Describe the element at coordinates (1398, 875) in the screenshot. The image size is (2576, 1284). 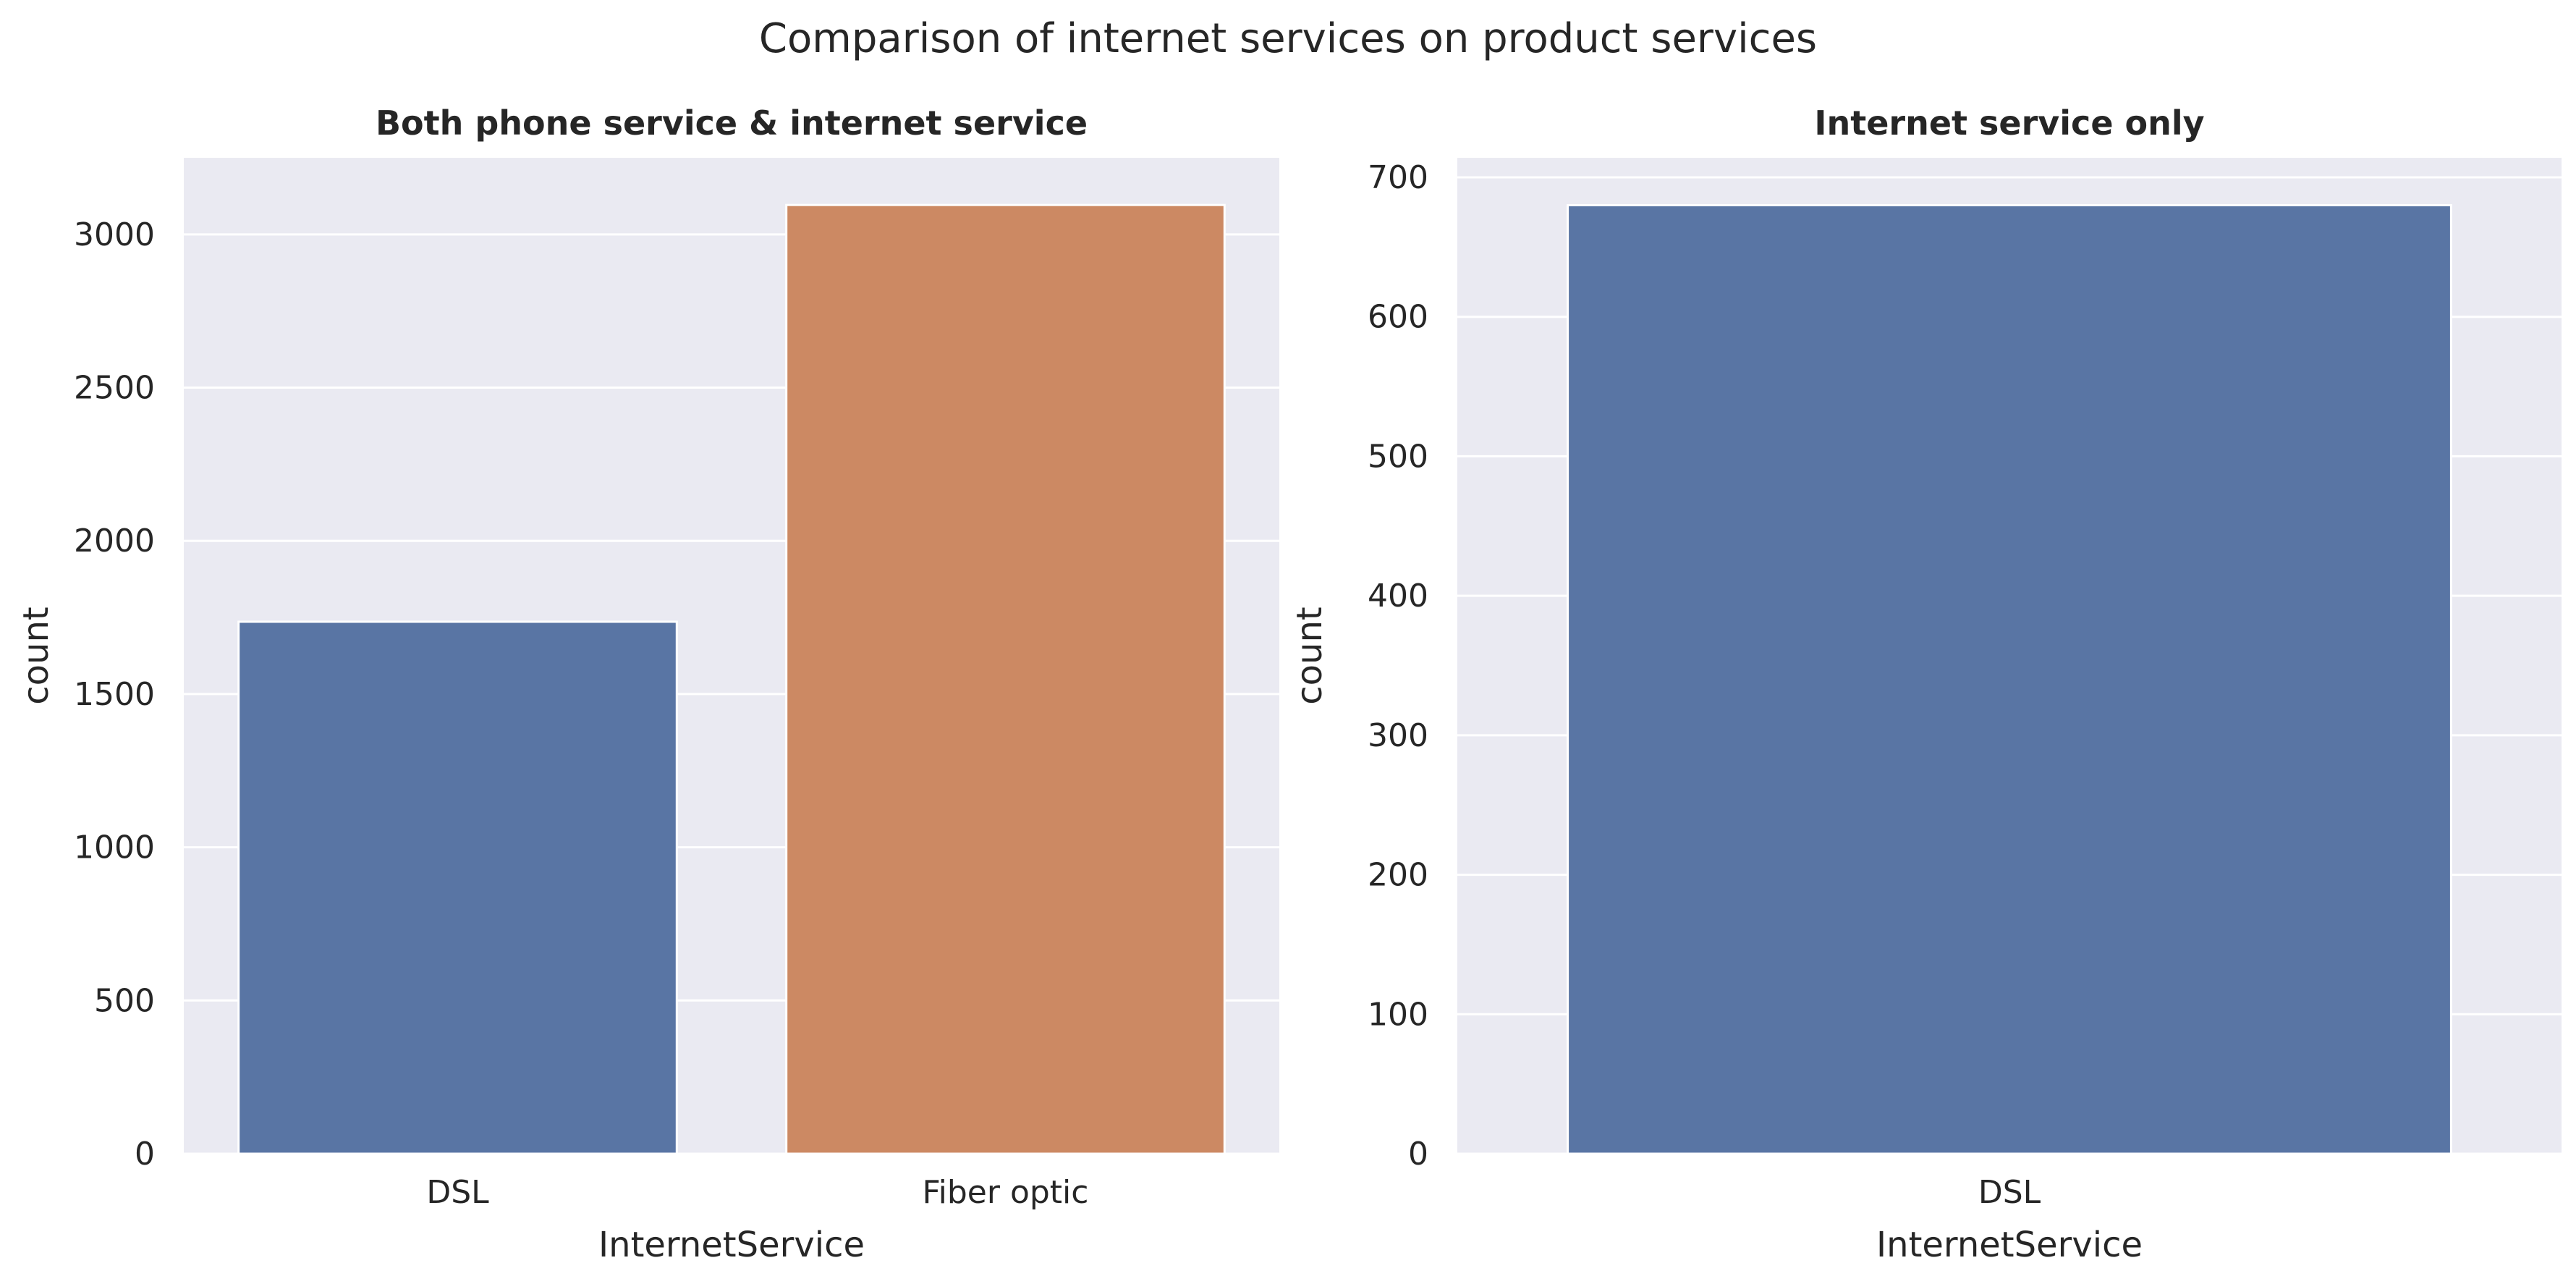
I see `y-tick-label: 200` at that location.